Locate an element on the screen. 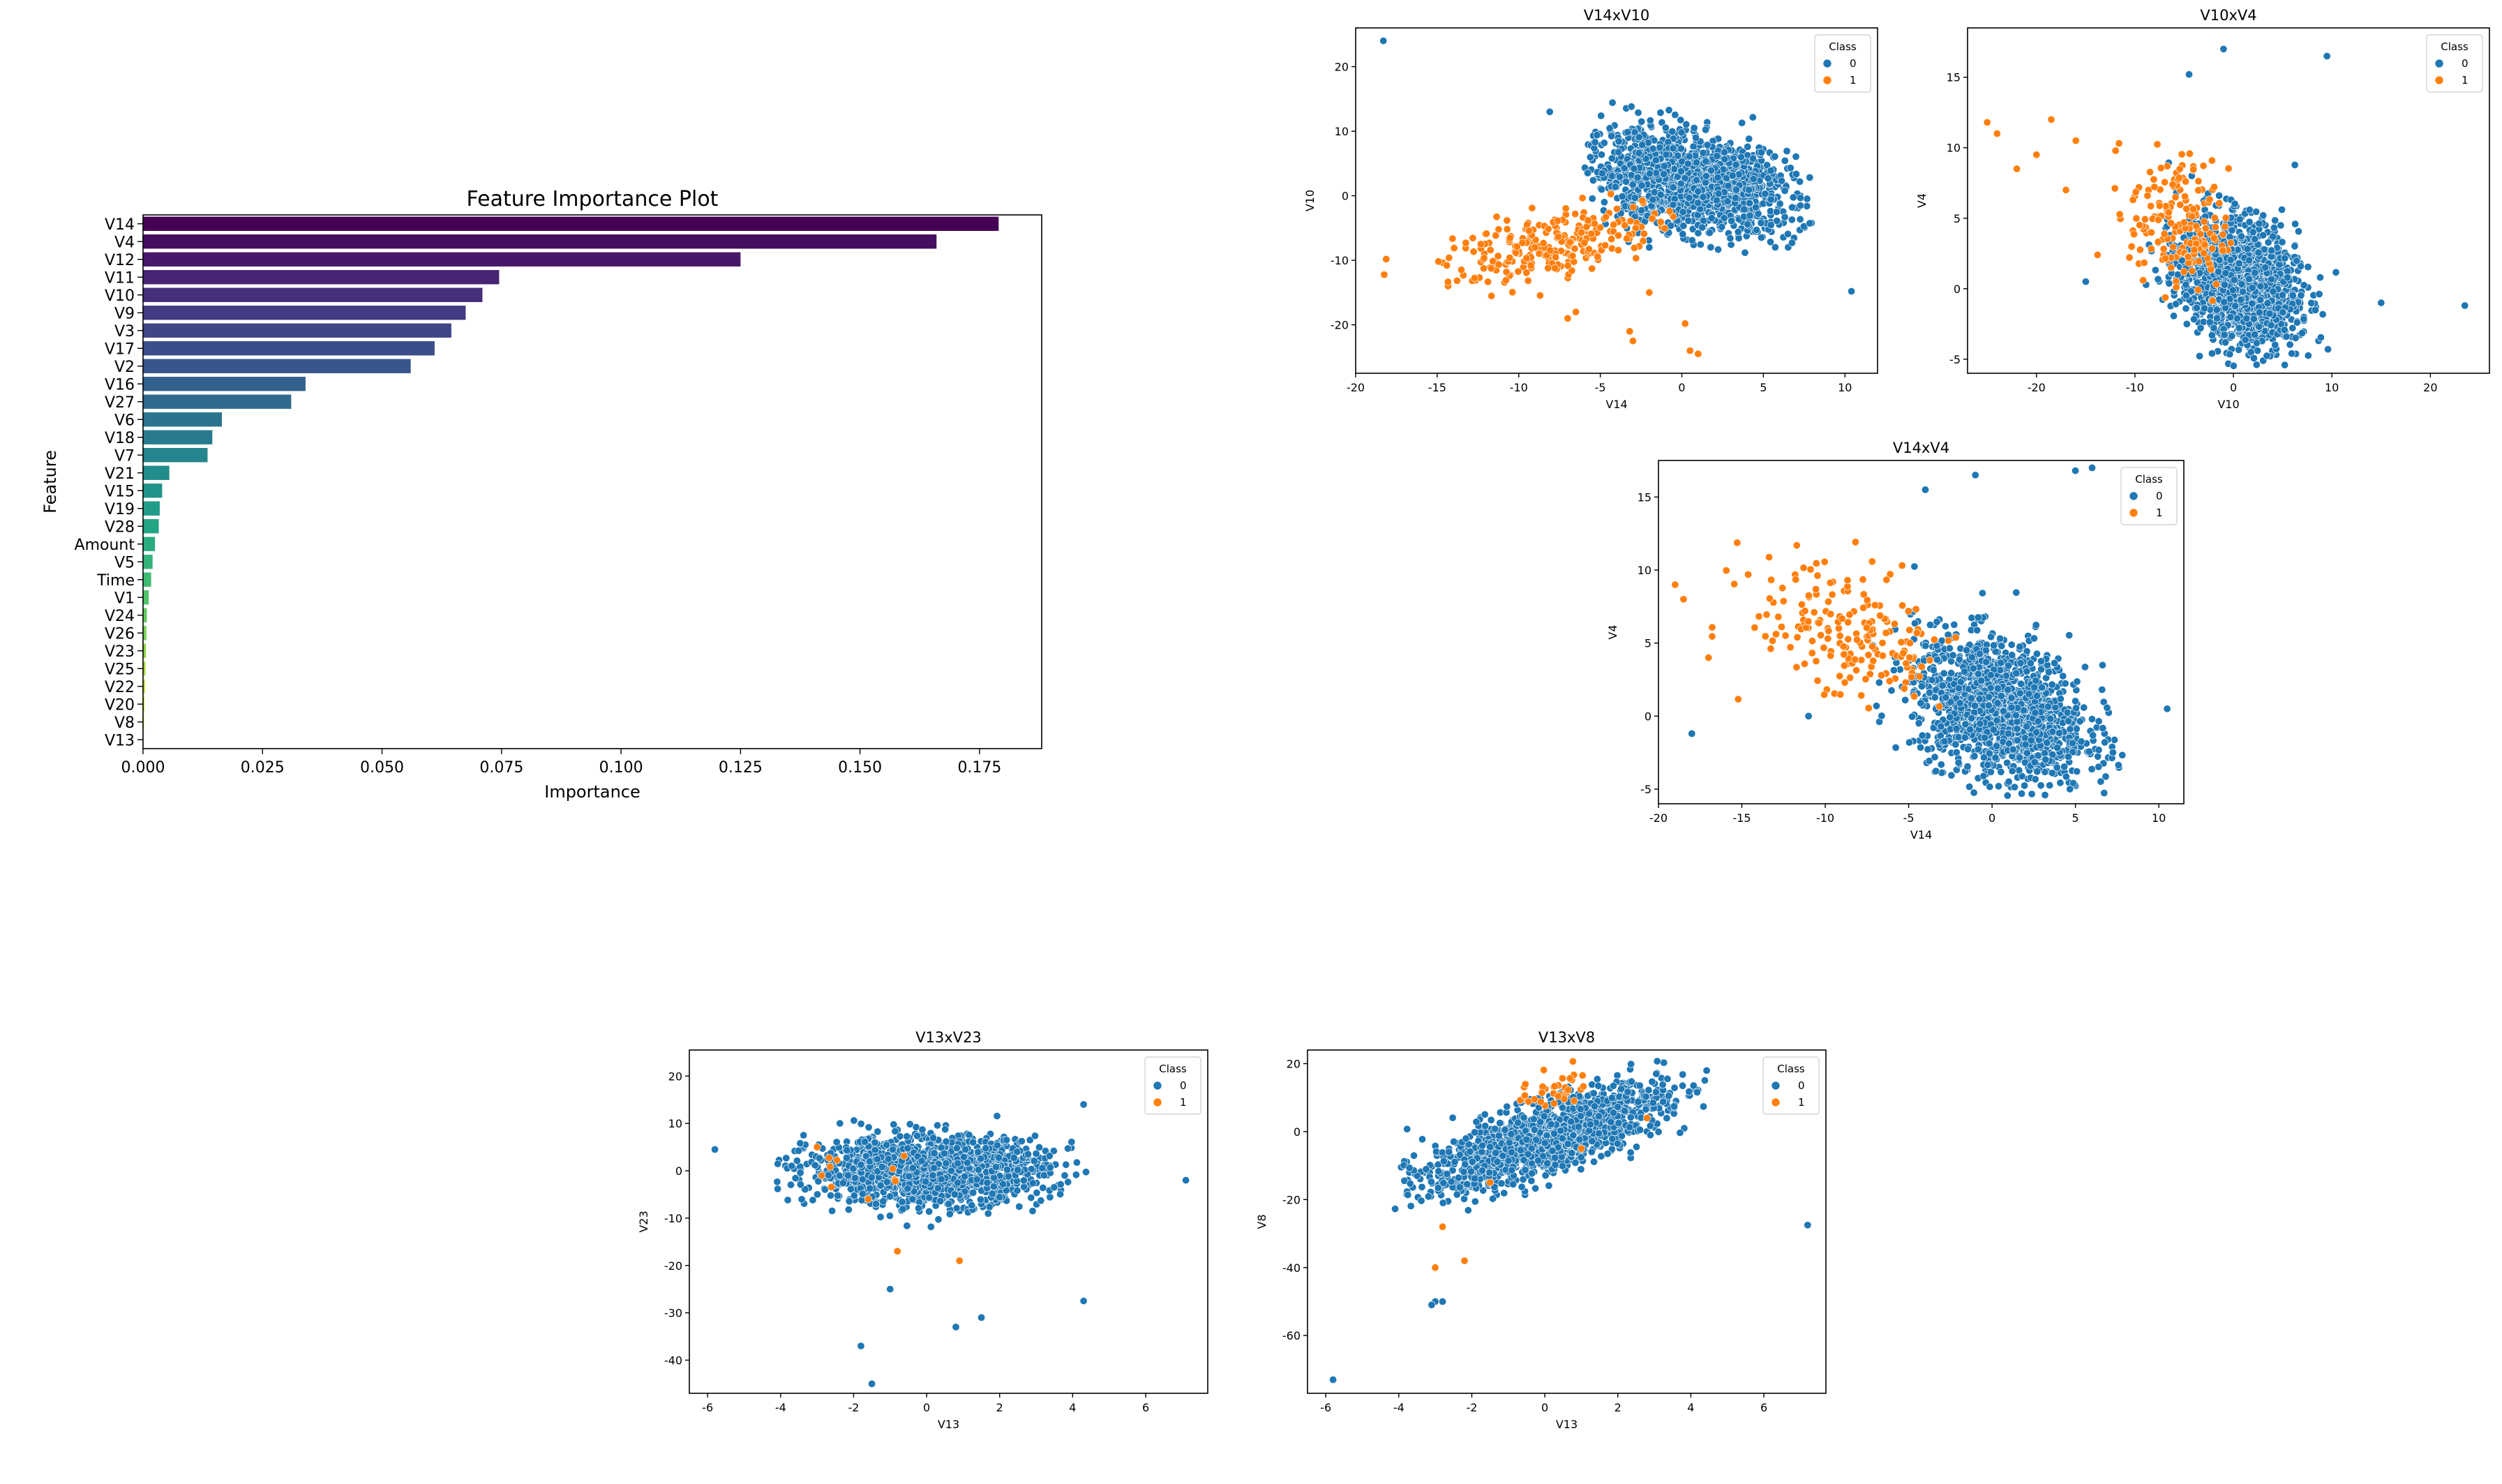  points-layer is located at coordinates (1921, 632).